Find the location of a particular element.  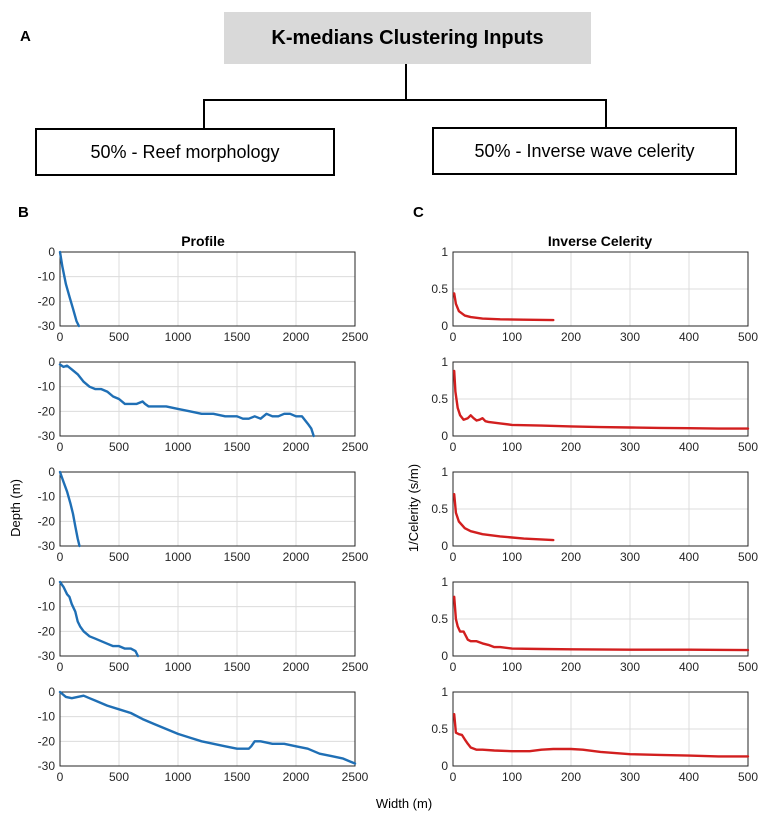

profile-3-axes-frame is located at coordinates (207, 509).